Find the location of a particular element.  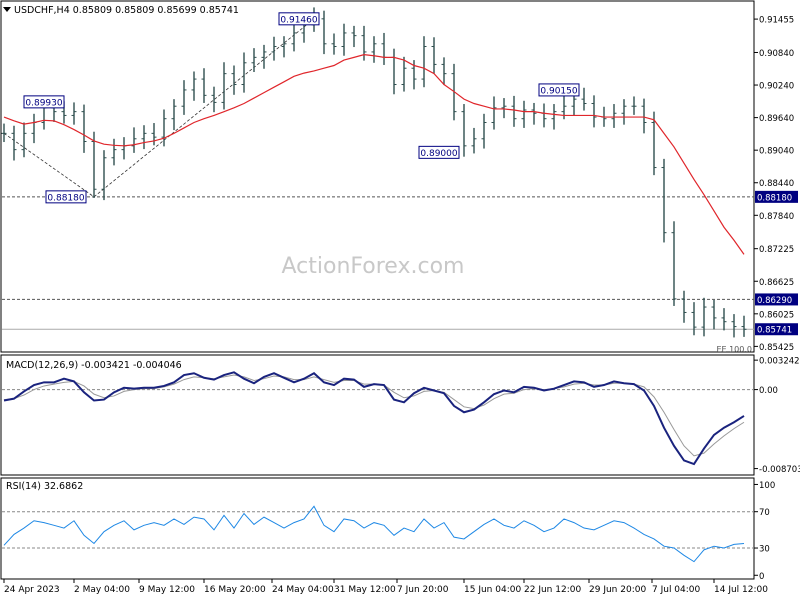

time-tick-label: 14 Jul 12:00 is located at coordinates (741, 590).